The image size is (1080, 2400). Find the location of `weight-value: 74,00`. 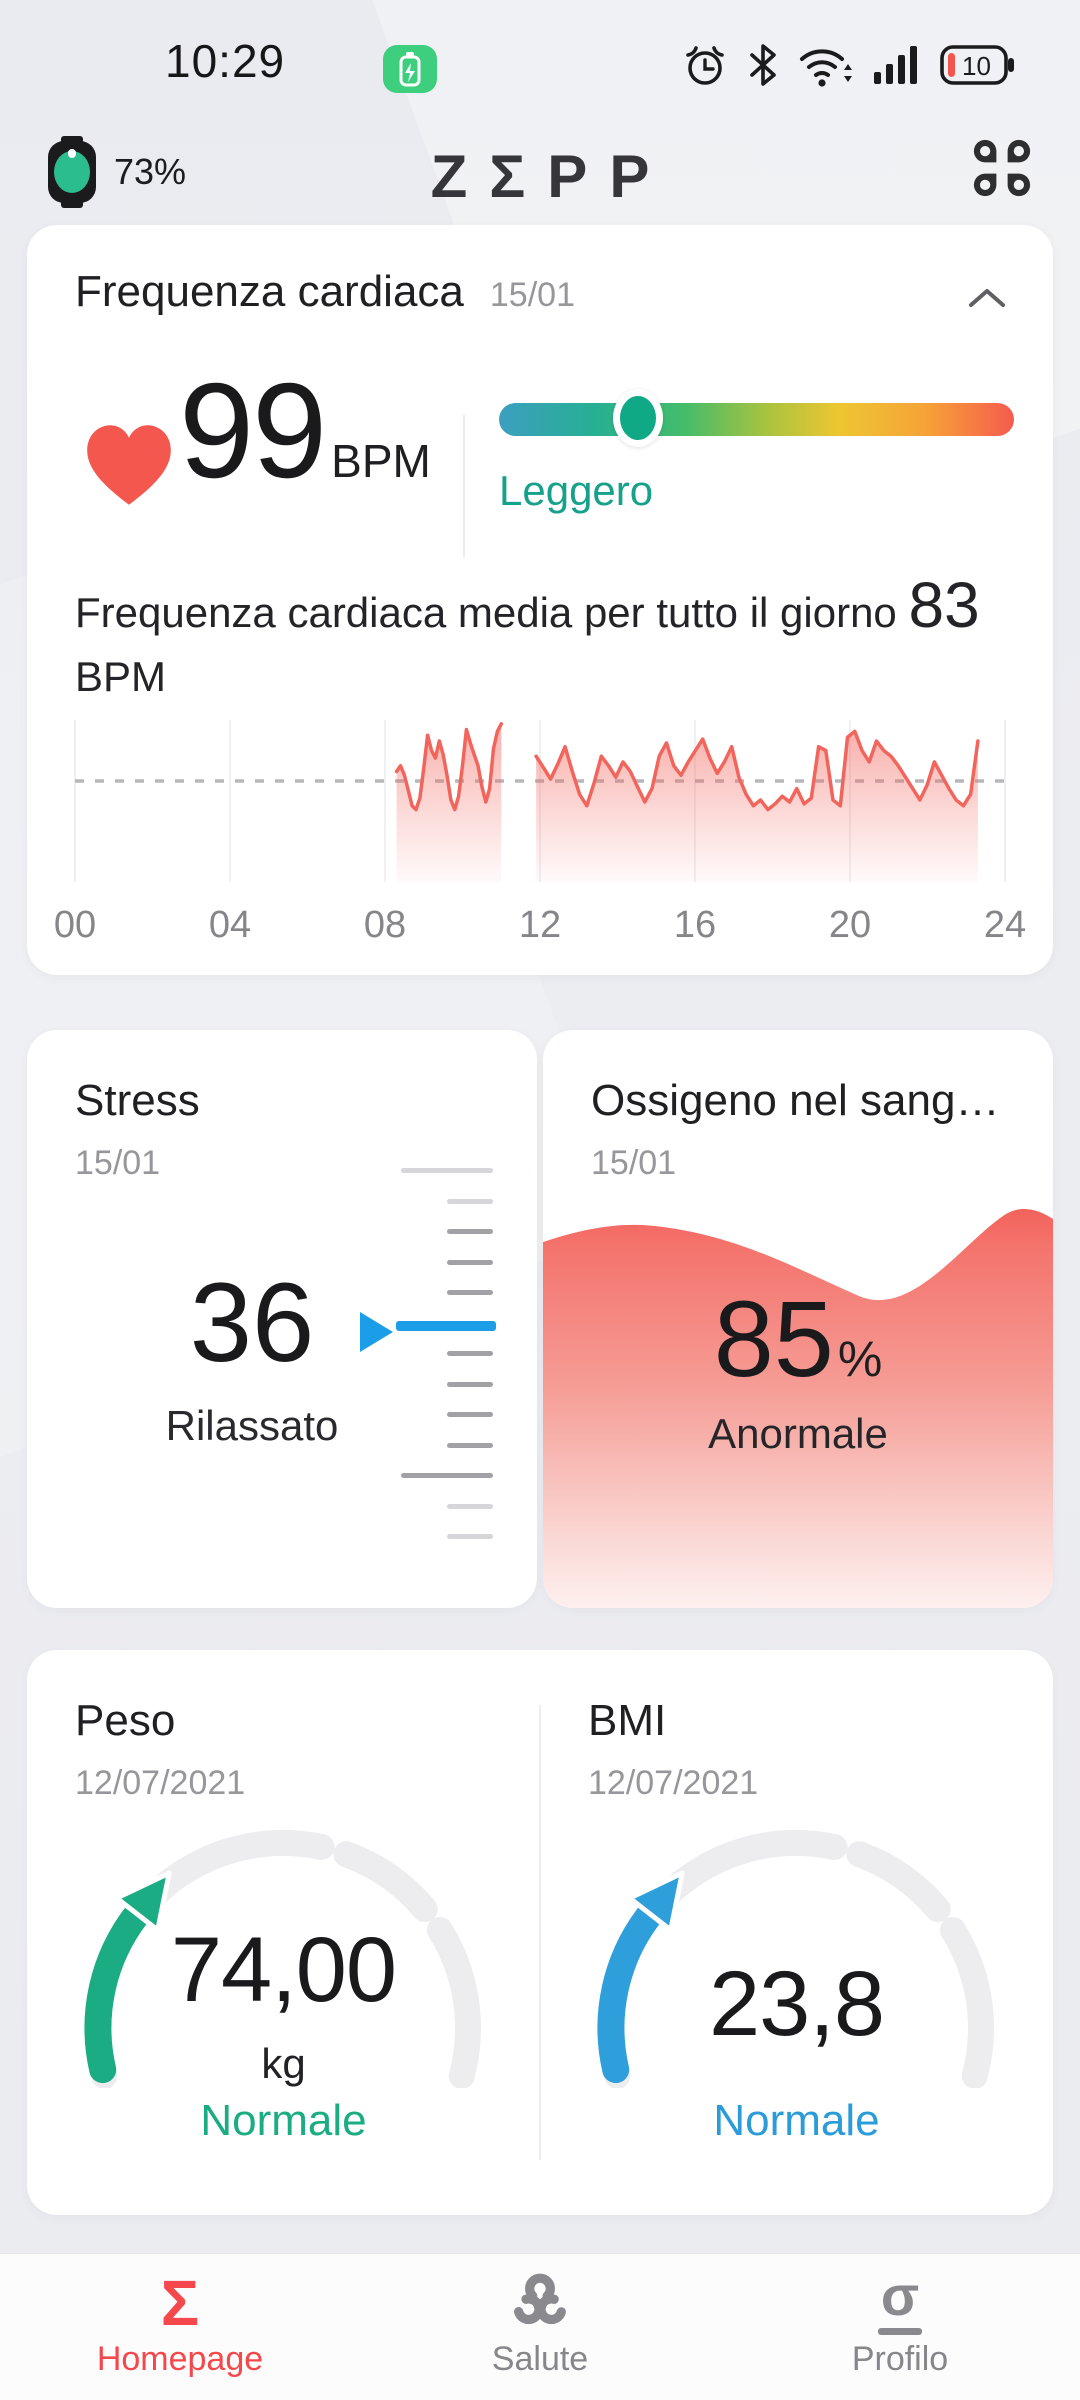

weight-value: 74,00 is located at coordinates (283, 1970).